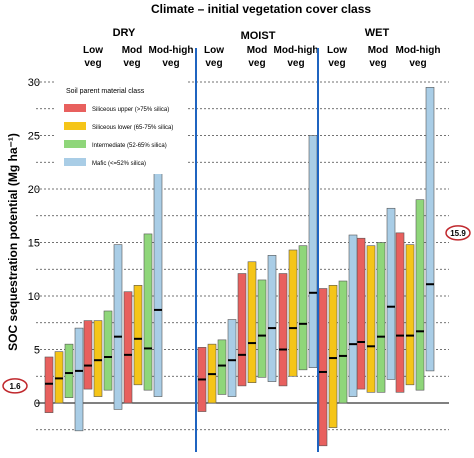 The image size is (474, 458). Describe the element at coordinates (119, 164) in the screenshot. I see `legend-label: Mafic (<=52% silica)` at that location.